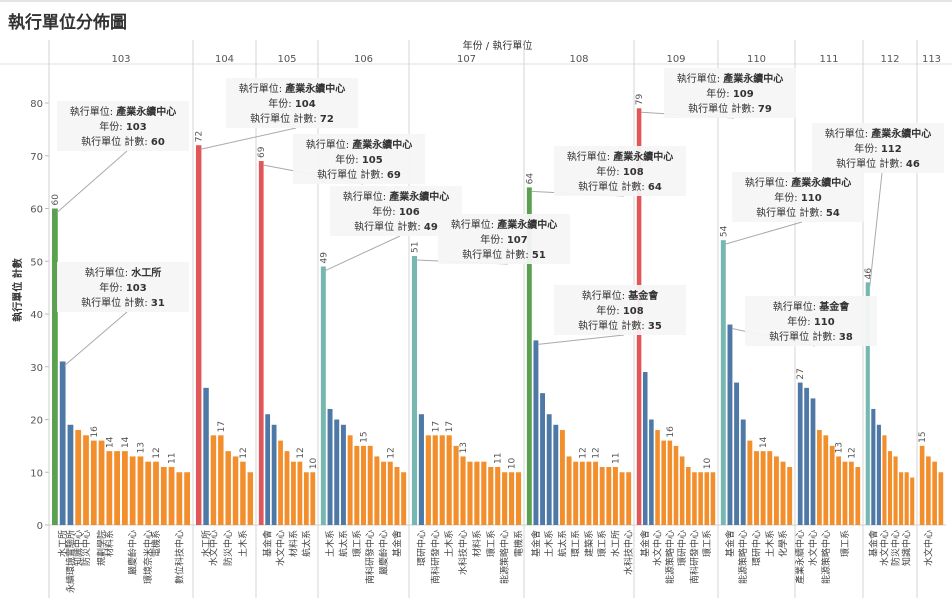 The width and height of the screenshot is (952, 604). I want to click on annotation-text: 年份: 107, so click(503, 239).